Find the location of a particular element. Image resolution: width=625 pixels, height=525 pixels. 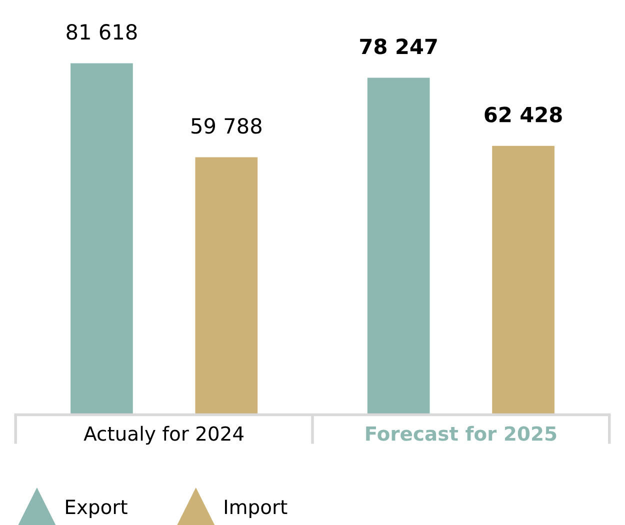

x-tick-label: Forecast for 2025 is located at coordinates (461, 433).